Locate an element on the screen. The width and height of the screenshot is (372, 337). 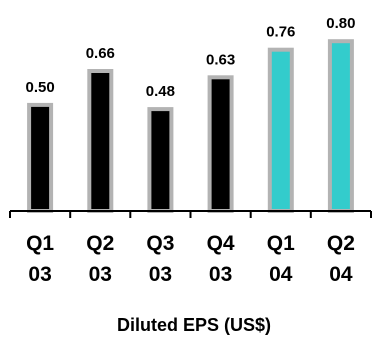
tick-quarter: Q4 is located at coordinates (221, 243).